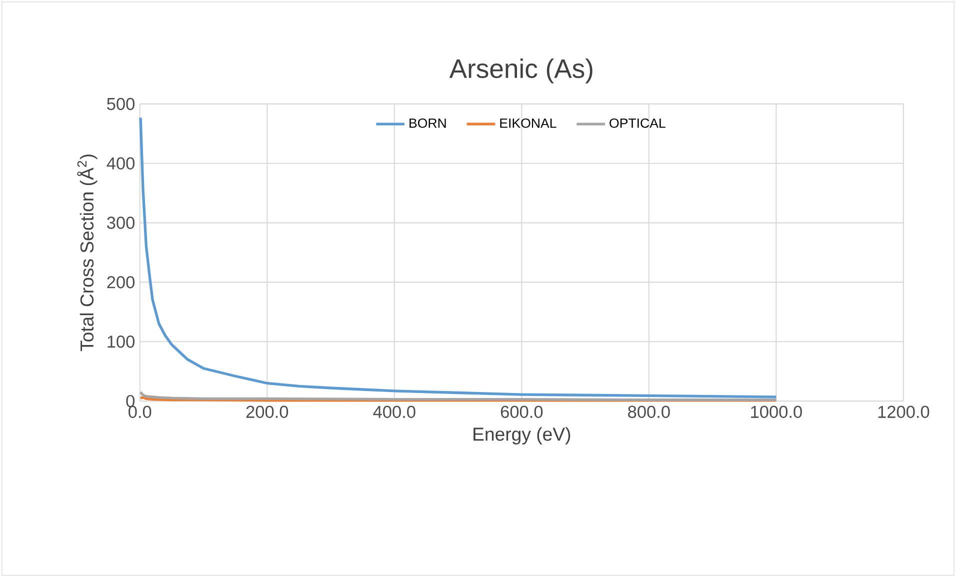 The width and height of the screenshot is (956, 577). I want to click on legend-label: OPTICAL, so click(638, 123).